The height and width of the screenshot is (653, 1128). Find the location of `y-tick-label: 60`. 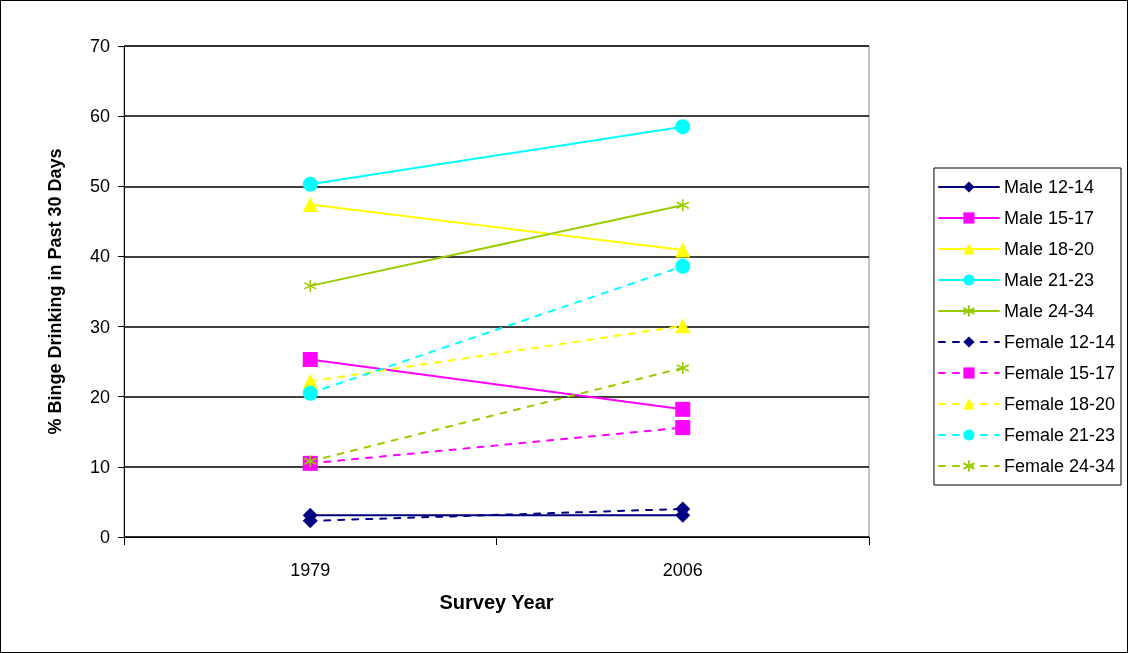

y-tick-label: 60 is located at coordinates (99, 116).